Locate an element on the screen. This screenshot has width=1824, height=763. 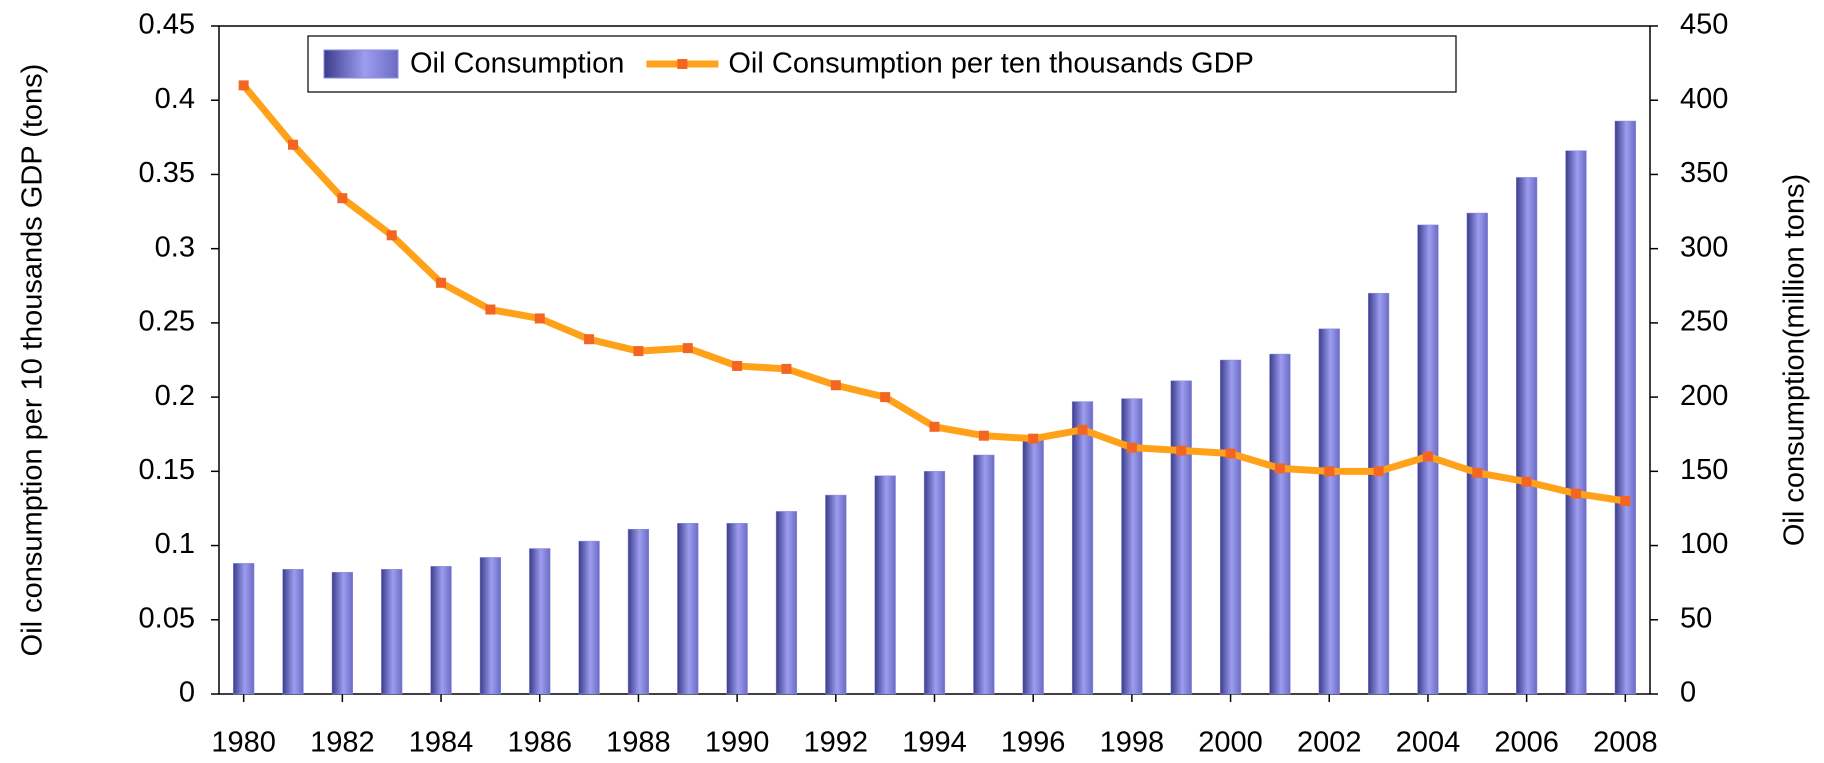
x-tick-label: 2004 is located at coordinates (1428, 743).